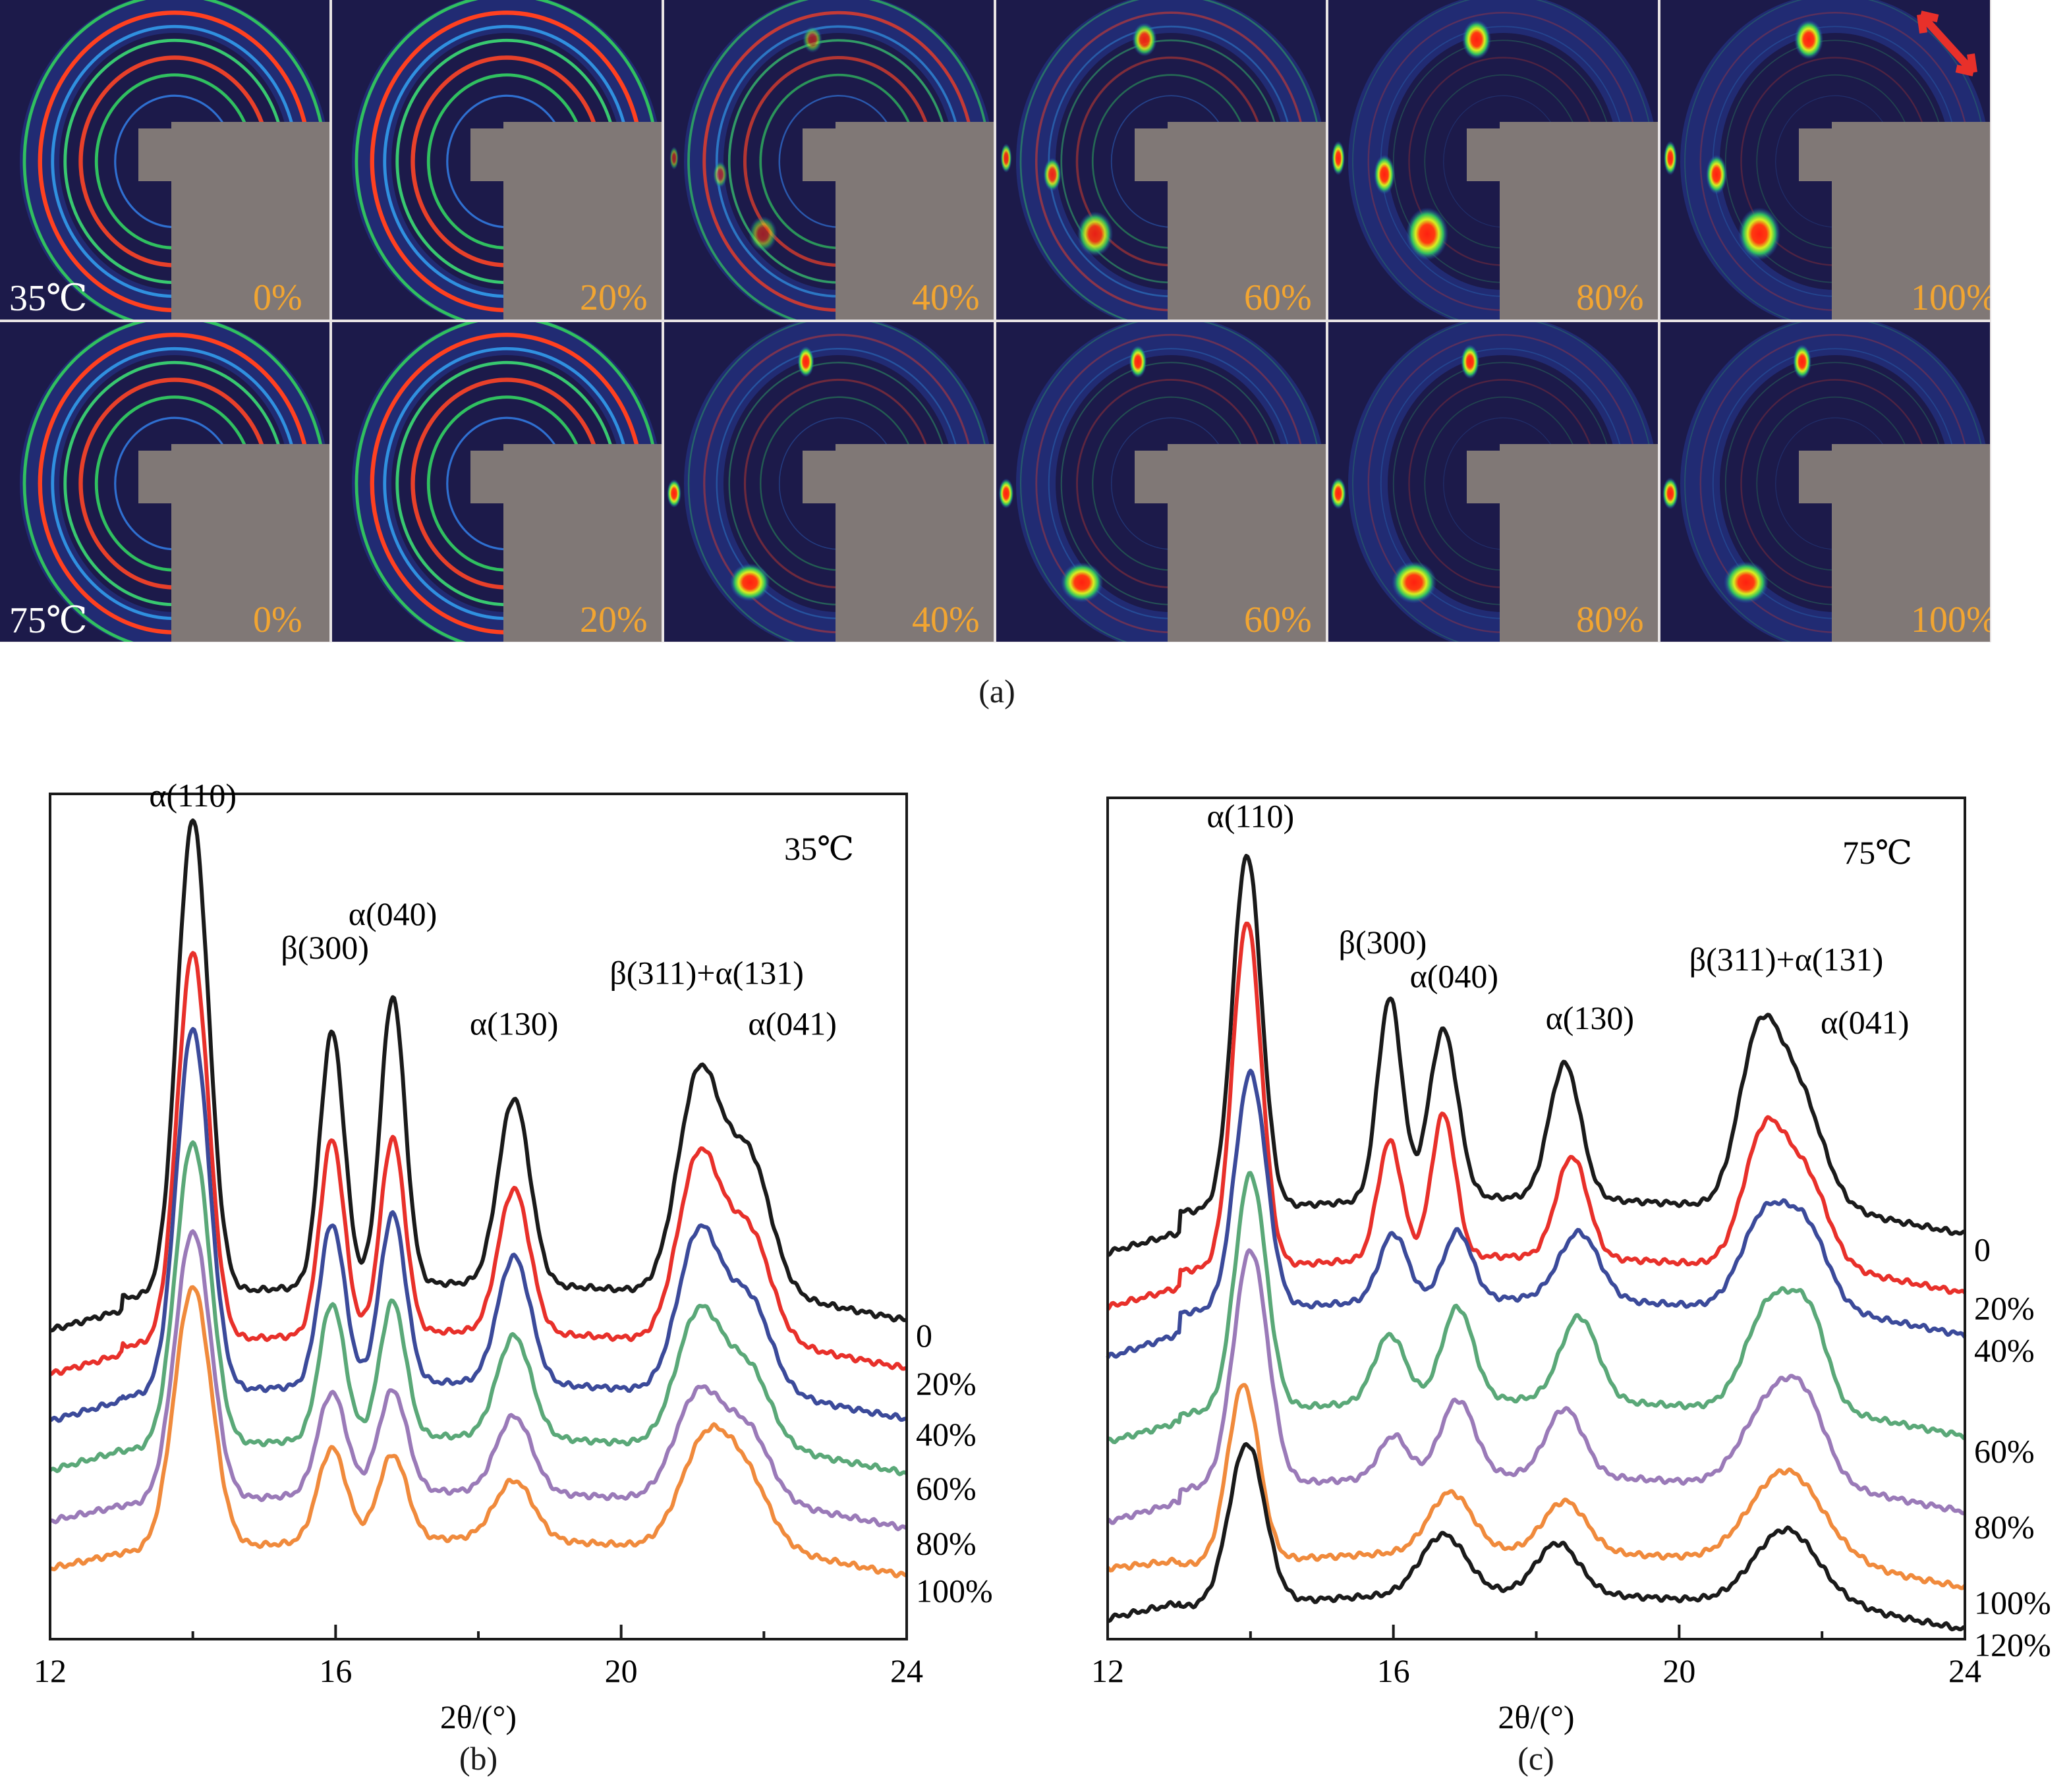 This screenshot has height=1792, width=2069. What do you see at coordinates (1383, 942) in the screenshot?
I see `peak-annotation: β(300)` at bounding box center [1383, 942].